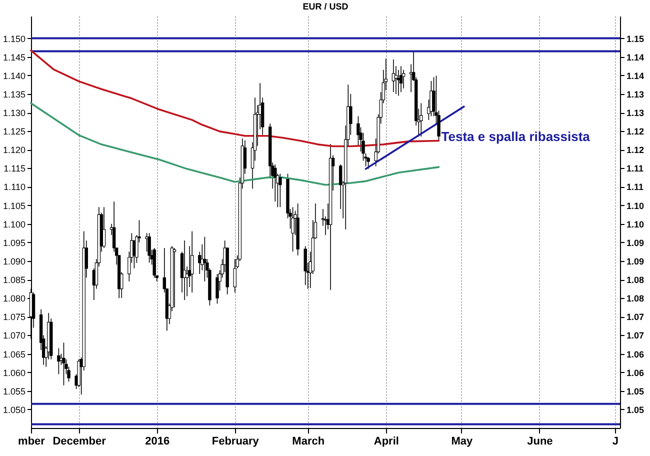 The height and width of the screenshot is (456, 650). Describe the element at coordinates (14, 335) in the screenshot. I see `y-tick-label: 1.070` at that location.